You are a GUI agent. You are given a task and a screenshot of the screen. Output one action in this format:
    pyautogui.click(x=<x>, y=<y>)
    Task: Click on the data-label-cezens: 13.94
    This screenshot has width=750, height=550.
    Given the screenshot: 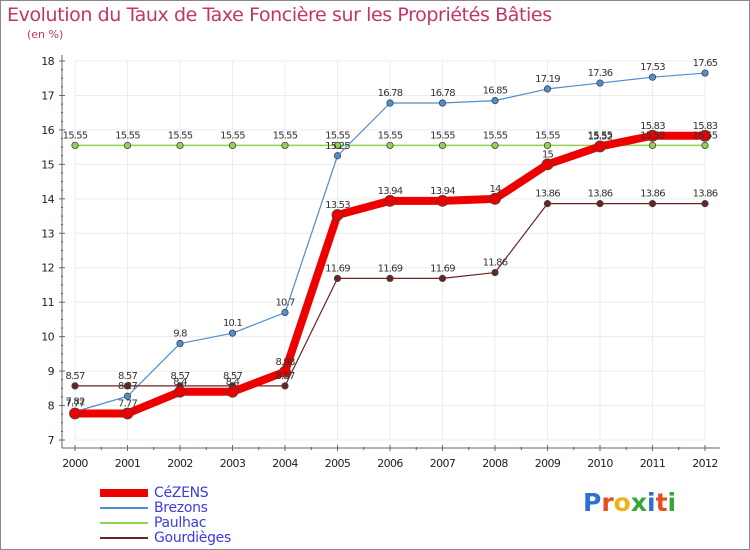 What is the action you would take?
    pyautogui.click(x=390, y=191)
    